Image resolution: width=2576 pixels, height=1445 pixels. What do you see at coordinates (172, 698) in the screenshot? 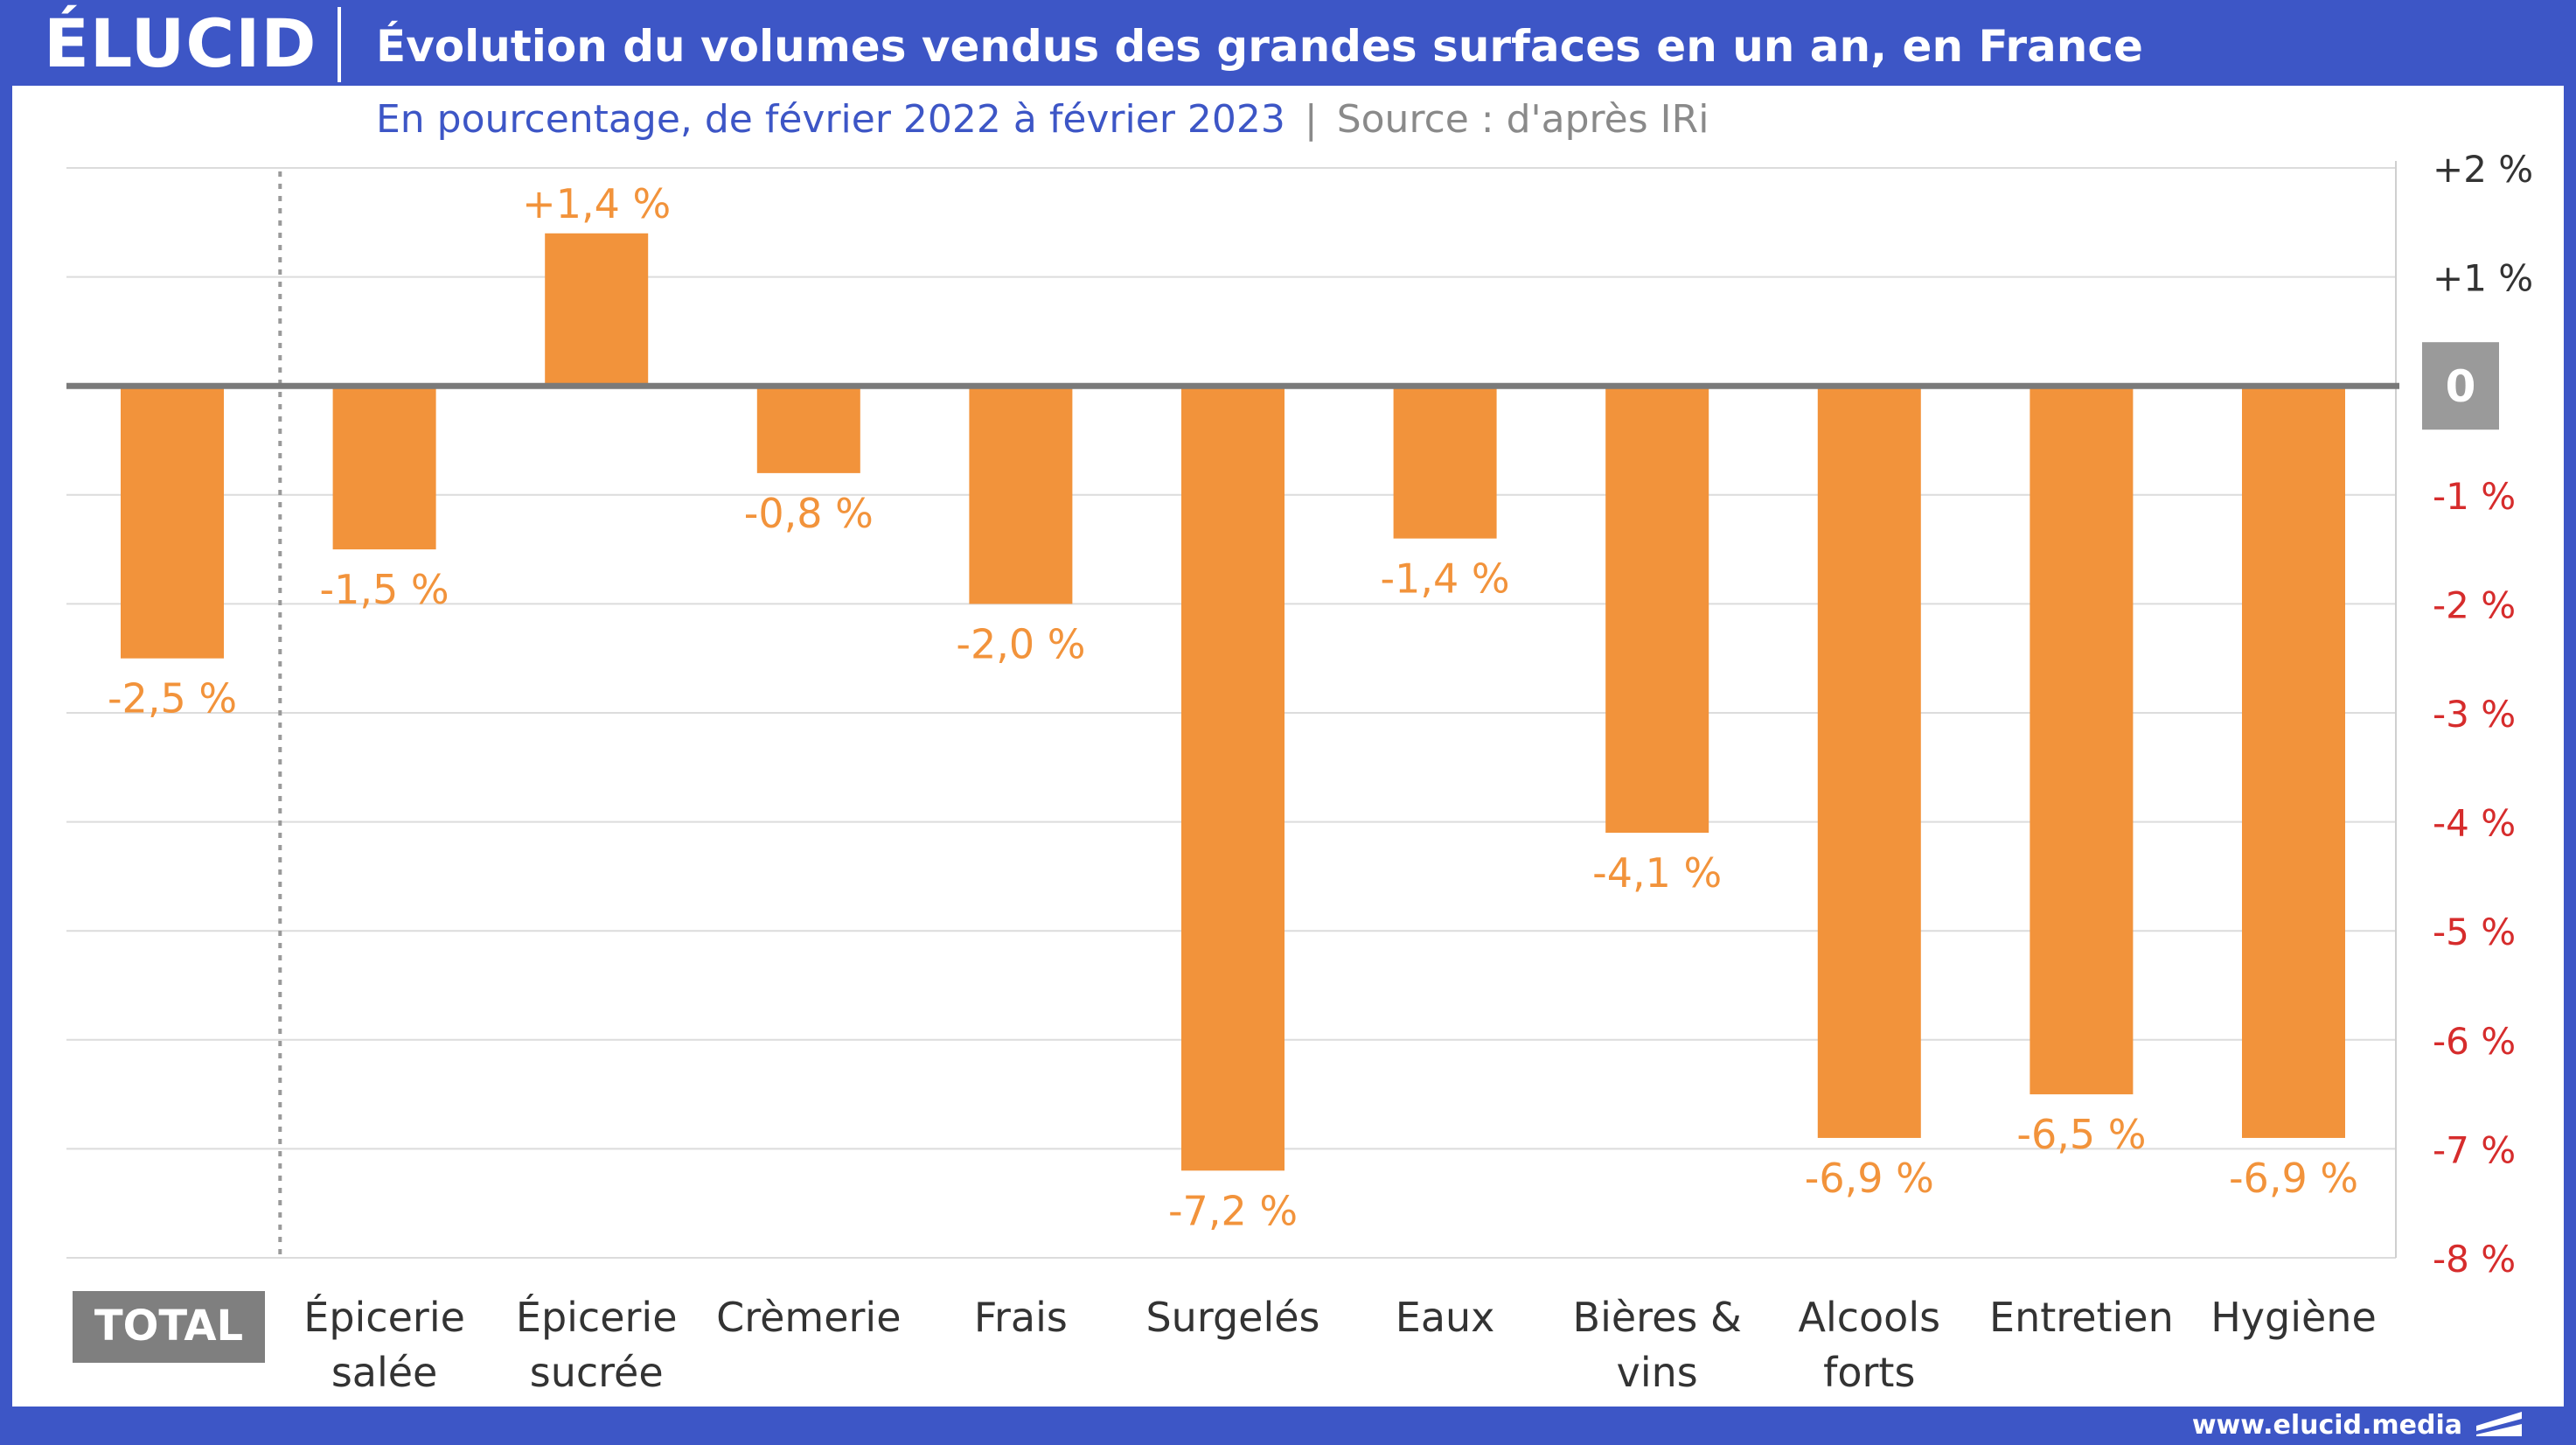
I see `bar-value-label: -2,5 %` at bounding box center [172, 698].